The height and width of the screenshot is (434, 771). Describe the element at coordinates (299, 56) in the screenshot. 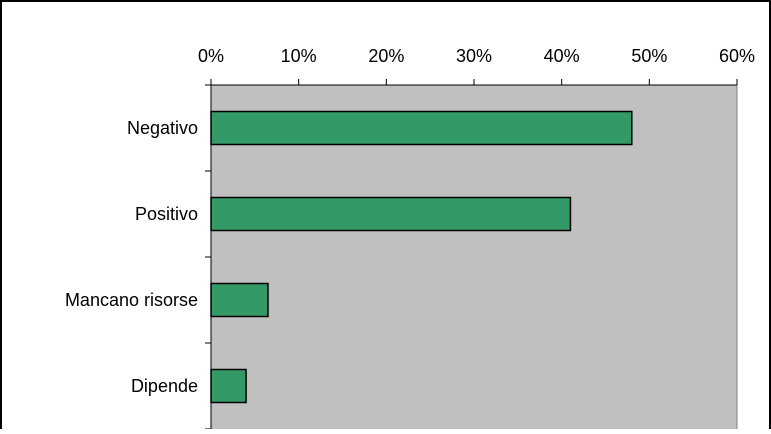

I see `x-tick-label: 10%` at that location.